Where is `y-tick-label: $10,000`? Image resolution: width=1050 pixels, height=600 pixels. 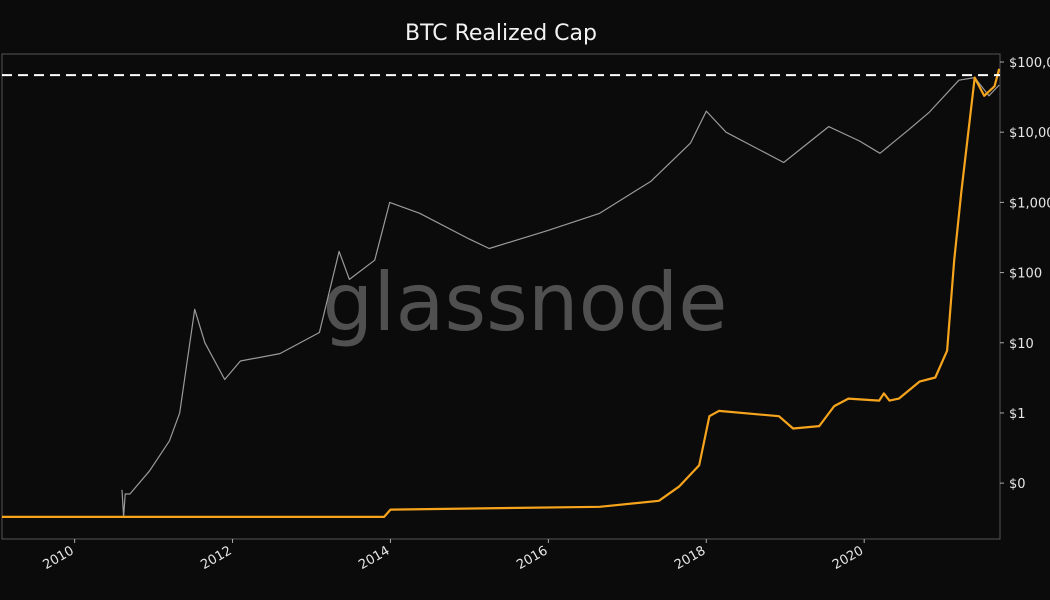 y-tick-label: $10,000 is located at coordinates (1029, 133).